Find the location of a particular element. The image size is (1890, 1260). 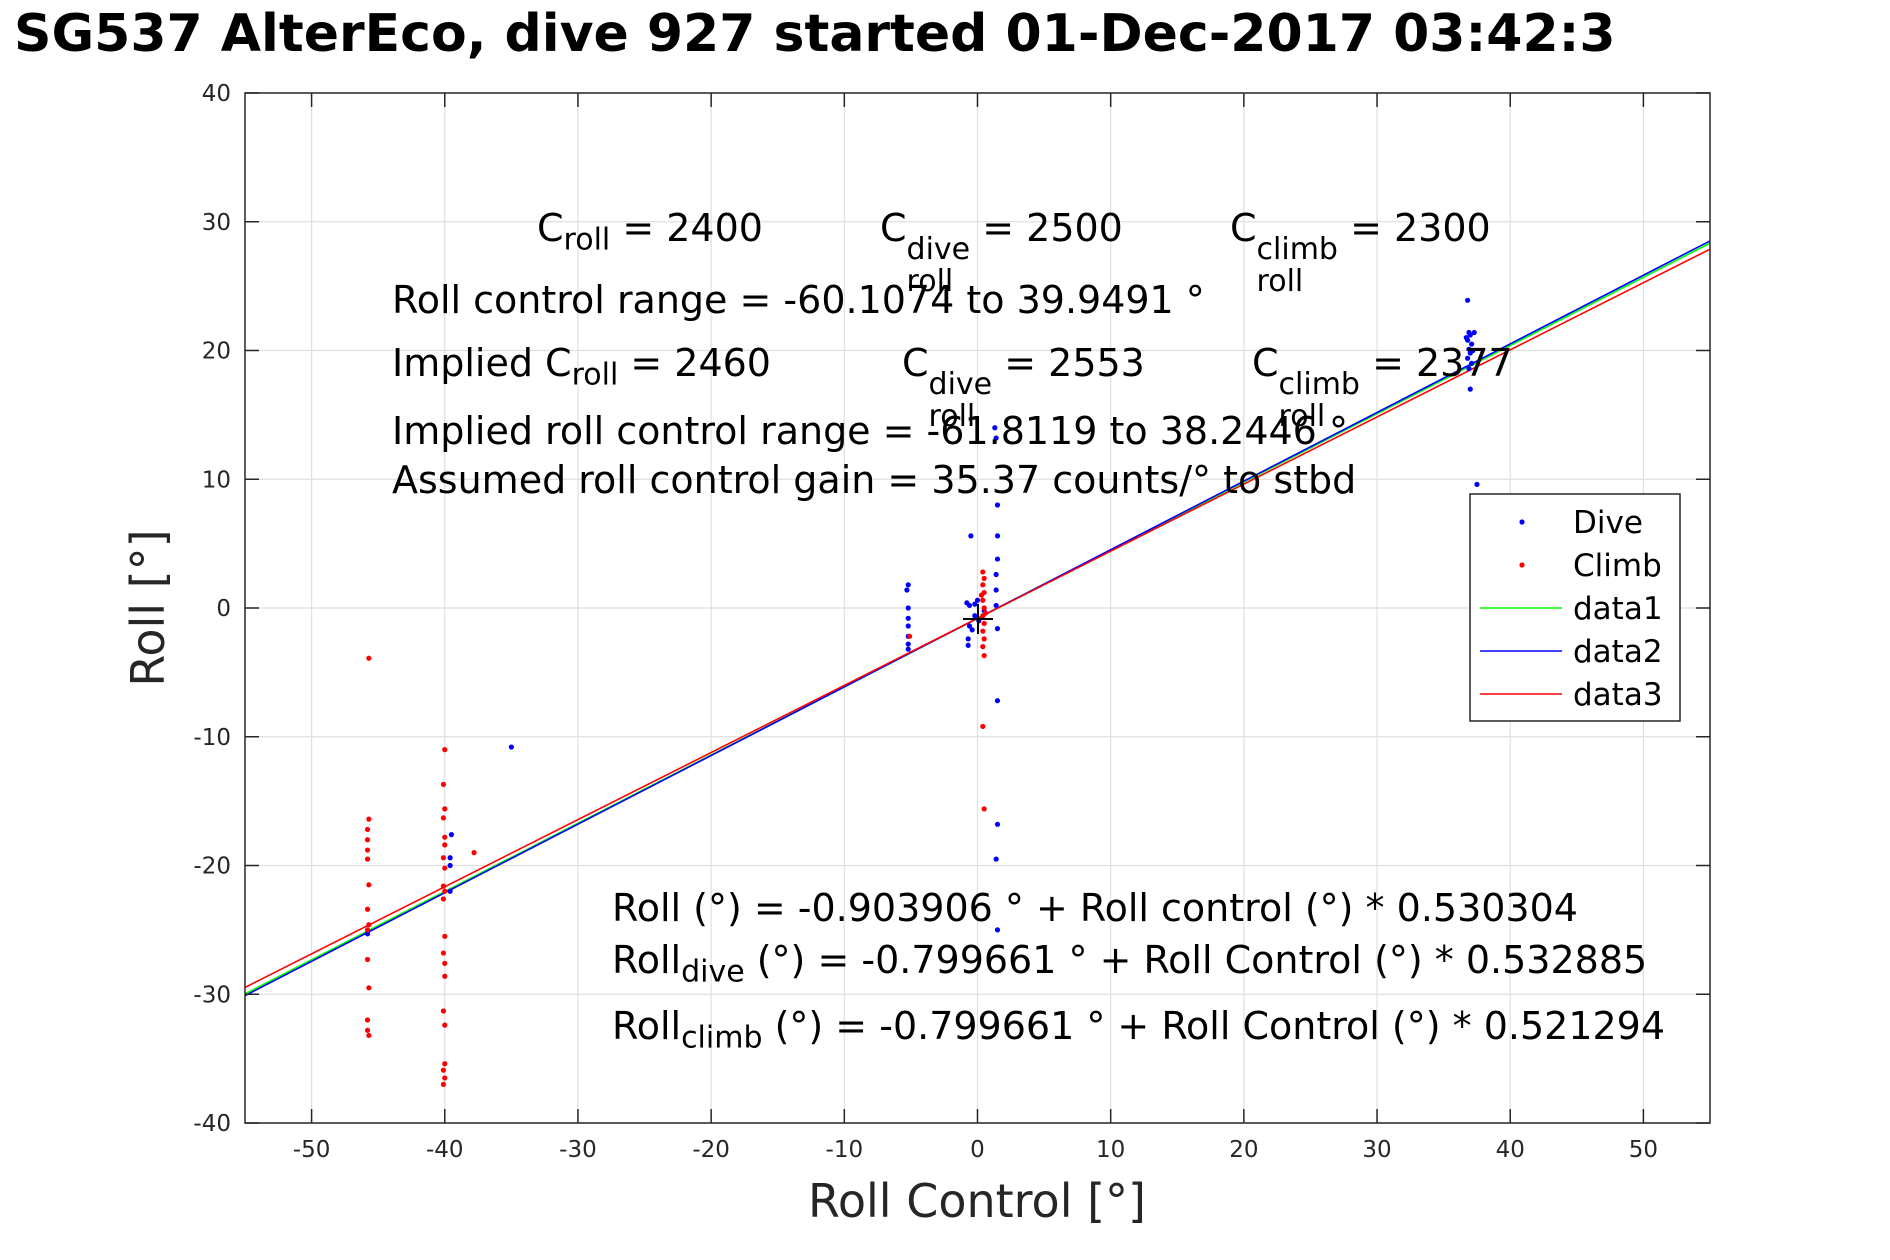

x-tick-label: 20 is located at coordinates (1243, 1150).